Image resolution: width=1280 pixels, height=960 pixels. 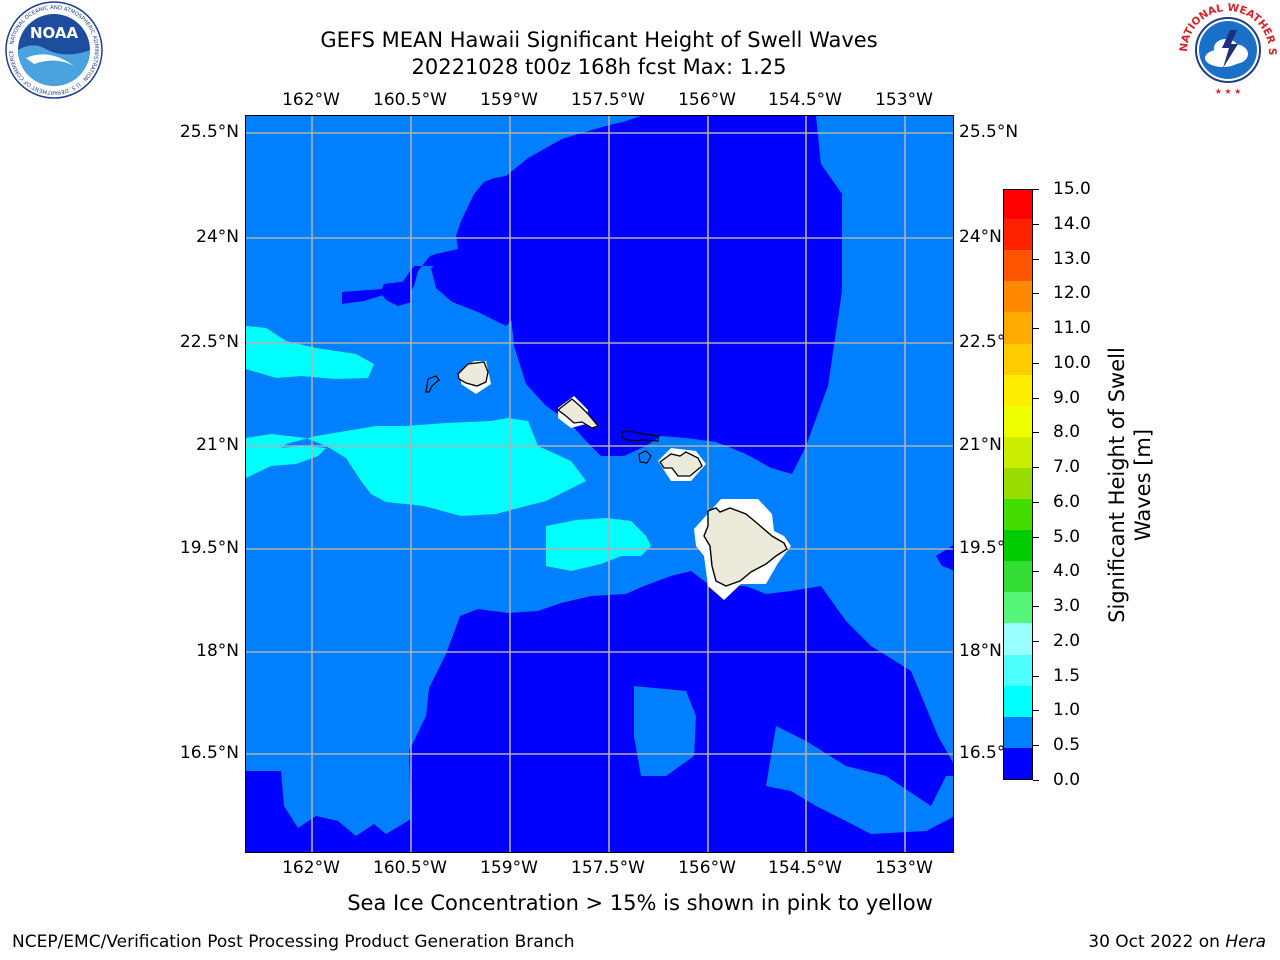 What do you see at coordinates (904, 100) in the screenshot?
I see `lon-label-top: 153°W` at bounding box center [904, 100].